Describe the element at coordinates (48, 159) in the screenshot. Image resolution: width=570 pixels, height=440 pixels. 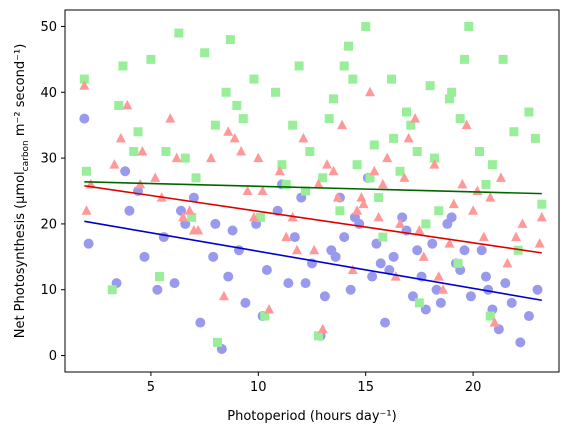
I see `y-tick-label: 30` at that location.